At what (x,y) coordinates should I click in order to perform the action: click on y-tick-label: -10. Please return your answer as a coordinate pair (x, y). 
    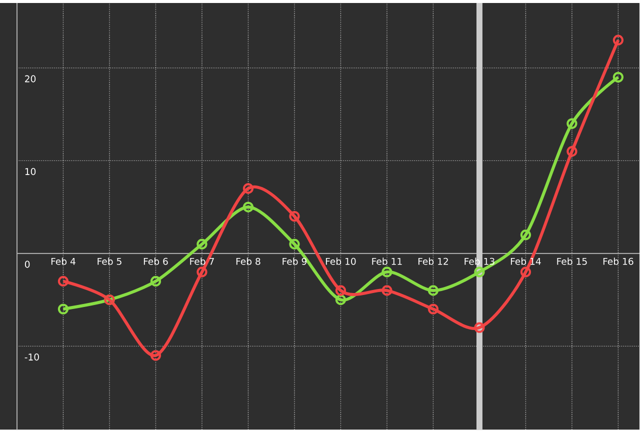
    Looking at the image, I should click on (31, 357).